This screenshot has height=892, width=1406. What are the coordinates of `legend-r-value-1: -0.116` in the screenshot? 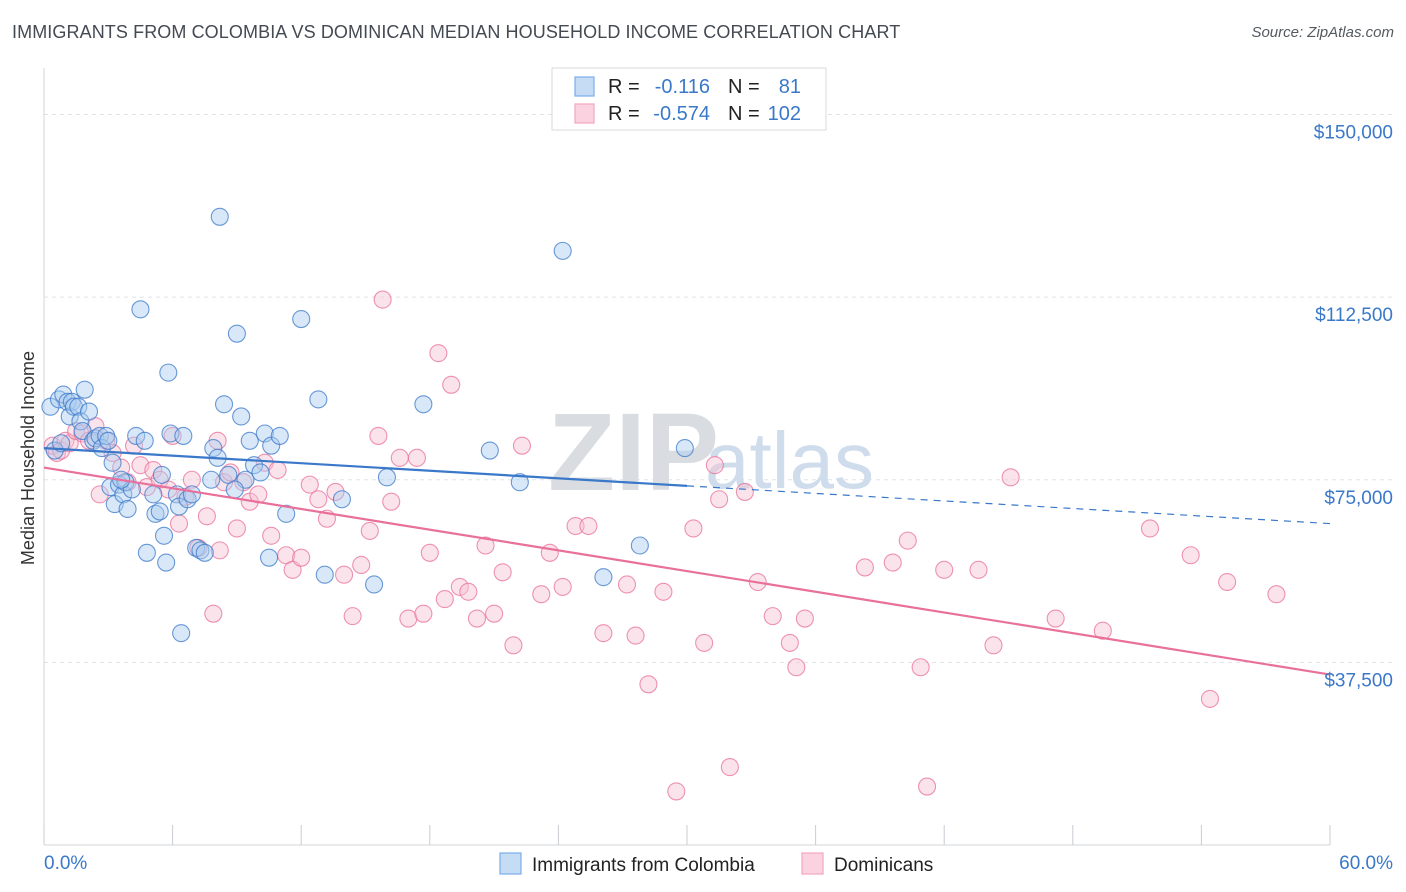 It's located at (682, 87).